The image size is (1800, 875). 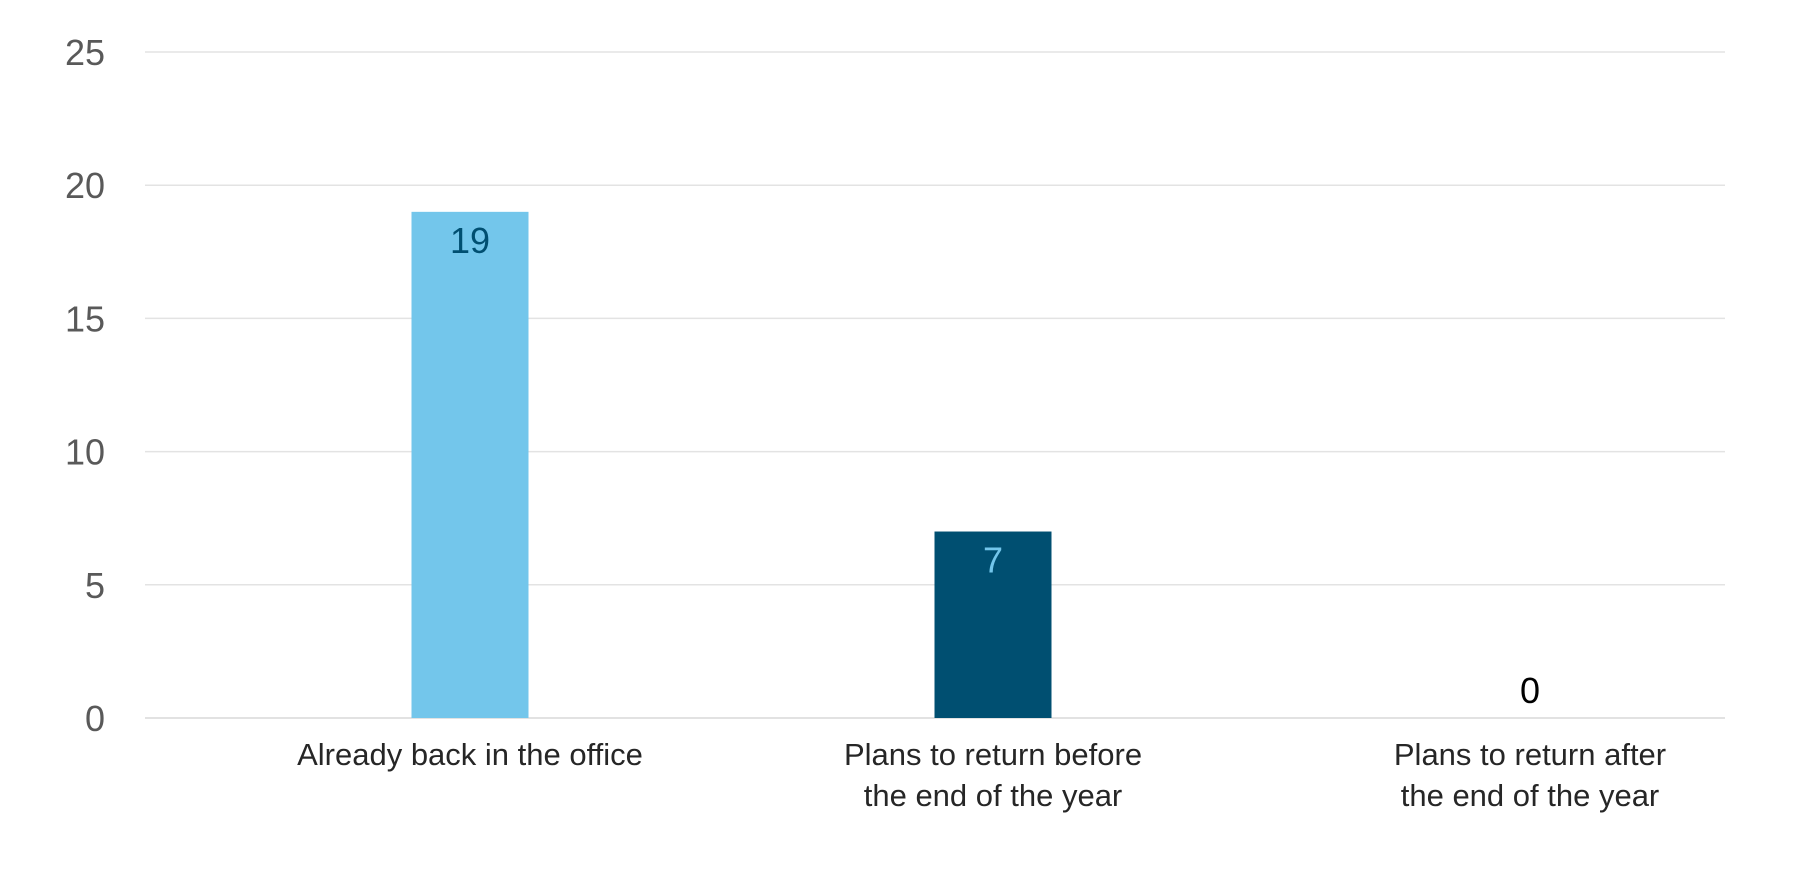 What do you see at coordinates (470, 240) in the screenshot?
I see `bar-value-label: 19` at bounding box center [470, 240].